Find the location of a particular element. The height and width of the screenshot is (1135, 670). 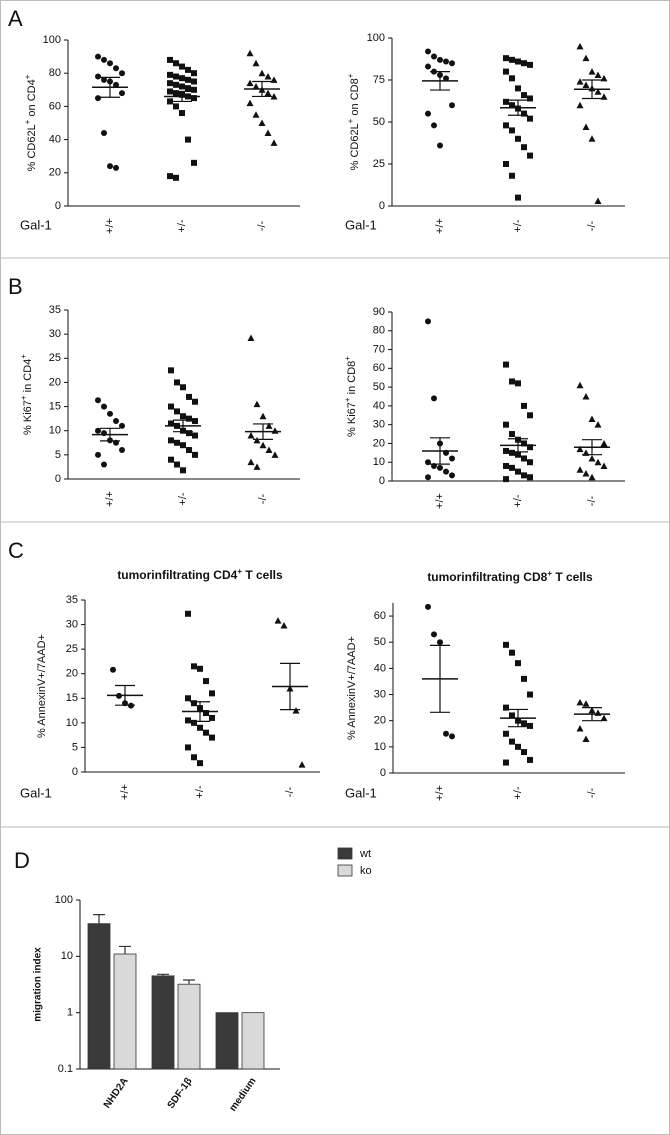

y-tick-label: 100 is located at coordinates (52, 40).